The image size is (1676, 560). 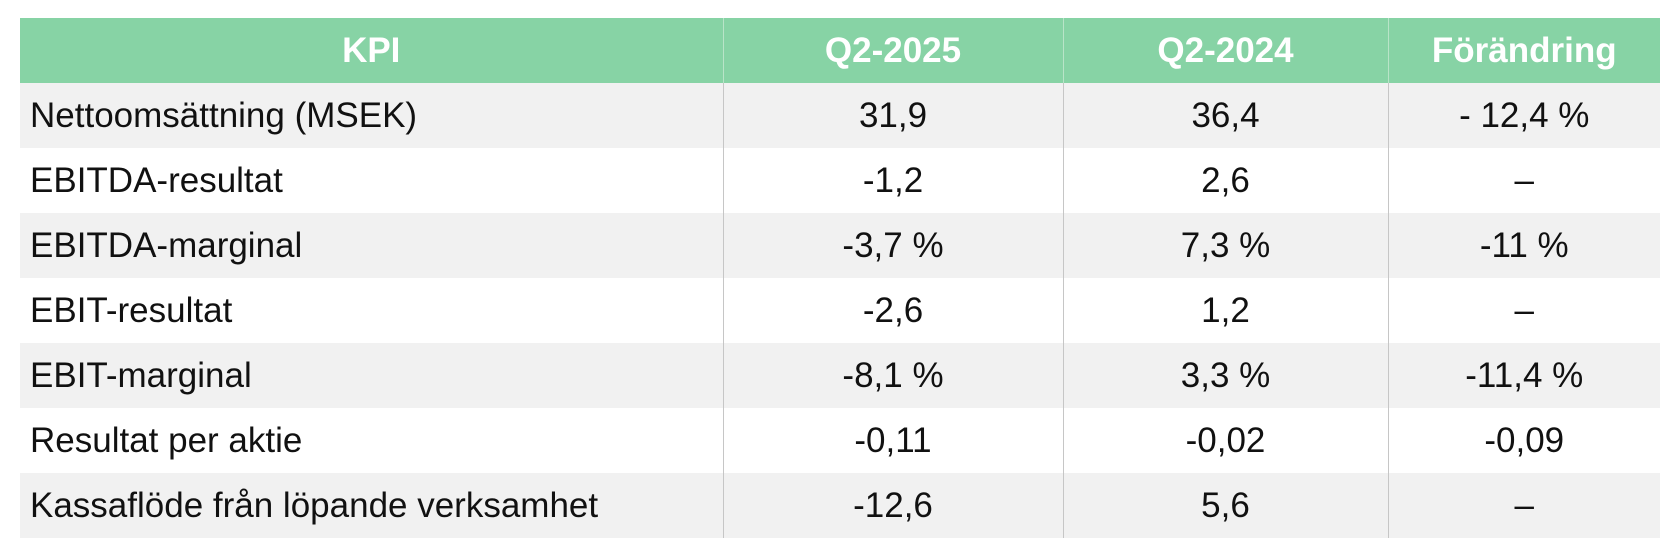 What do you see at coordinates (1225, 50) in the screenshot?
I see `header-q2-2024: Q2-2024` at bounding box center [1225, 50].